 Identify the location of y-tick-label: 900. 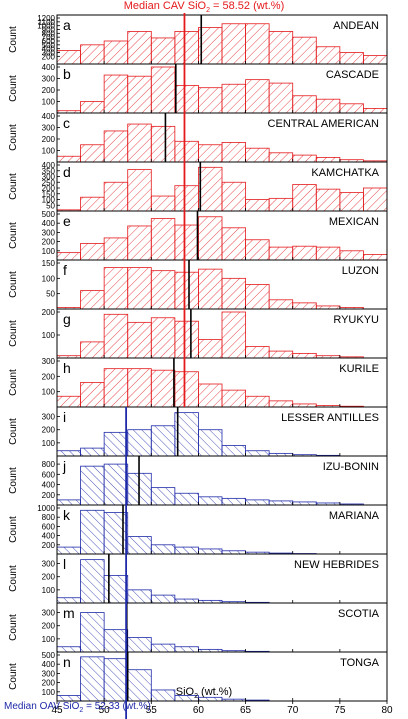
(49, 30).